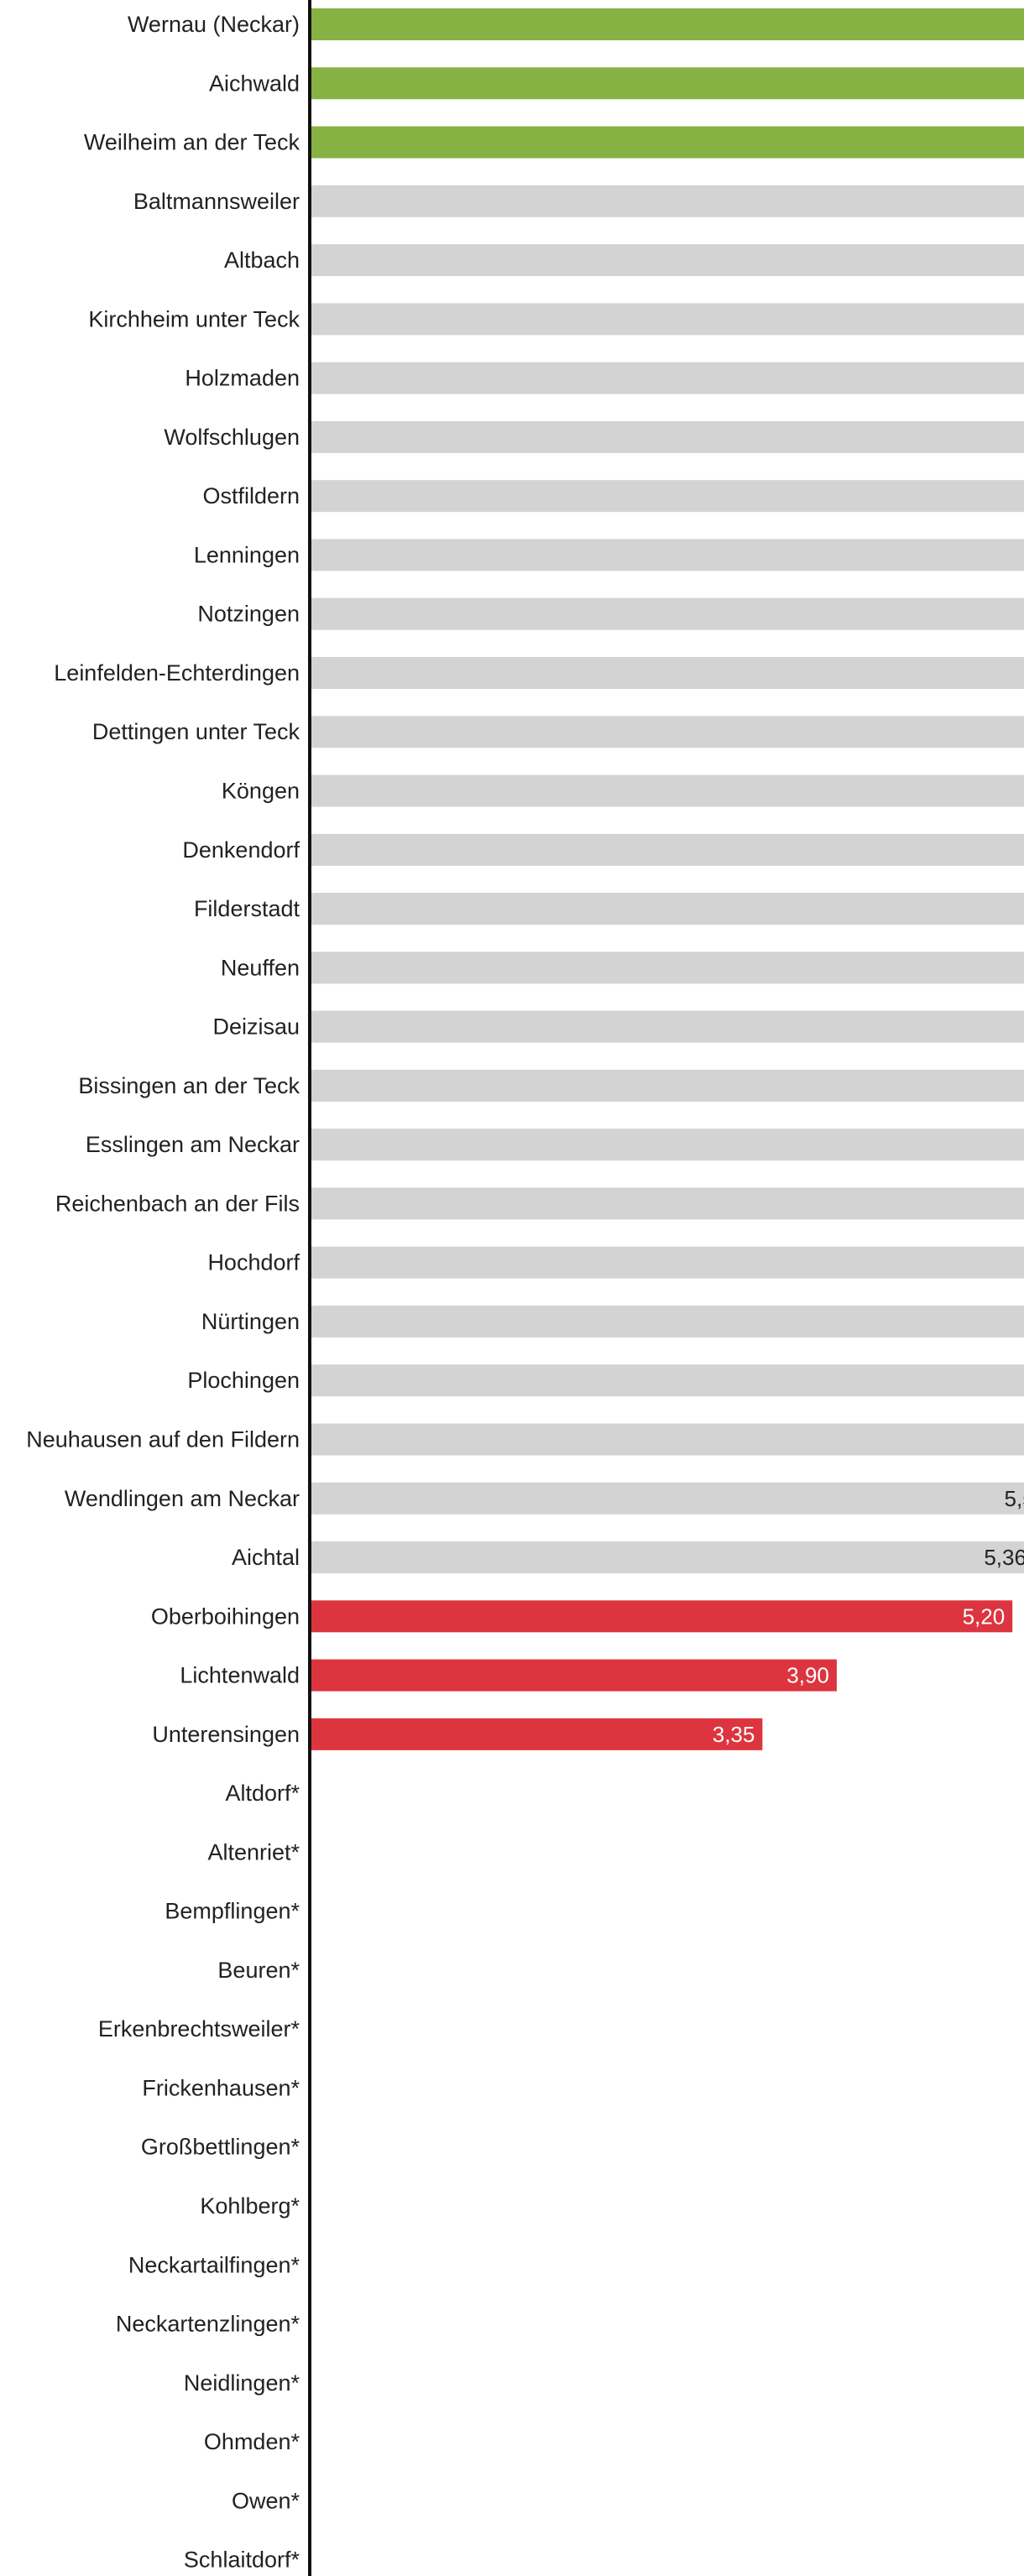 The image size is (1024, 2576). Describe the element at coordinates (241, 850) in the screenshot. I see `category-label-denkendorf: Denkendorf` at that location.